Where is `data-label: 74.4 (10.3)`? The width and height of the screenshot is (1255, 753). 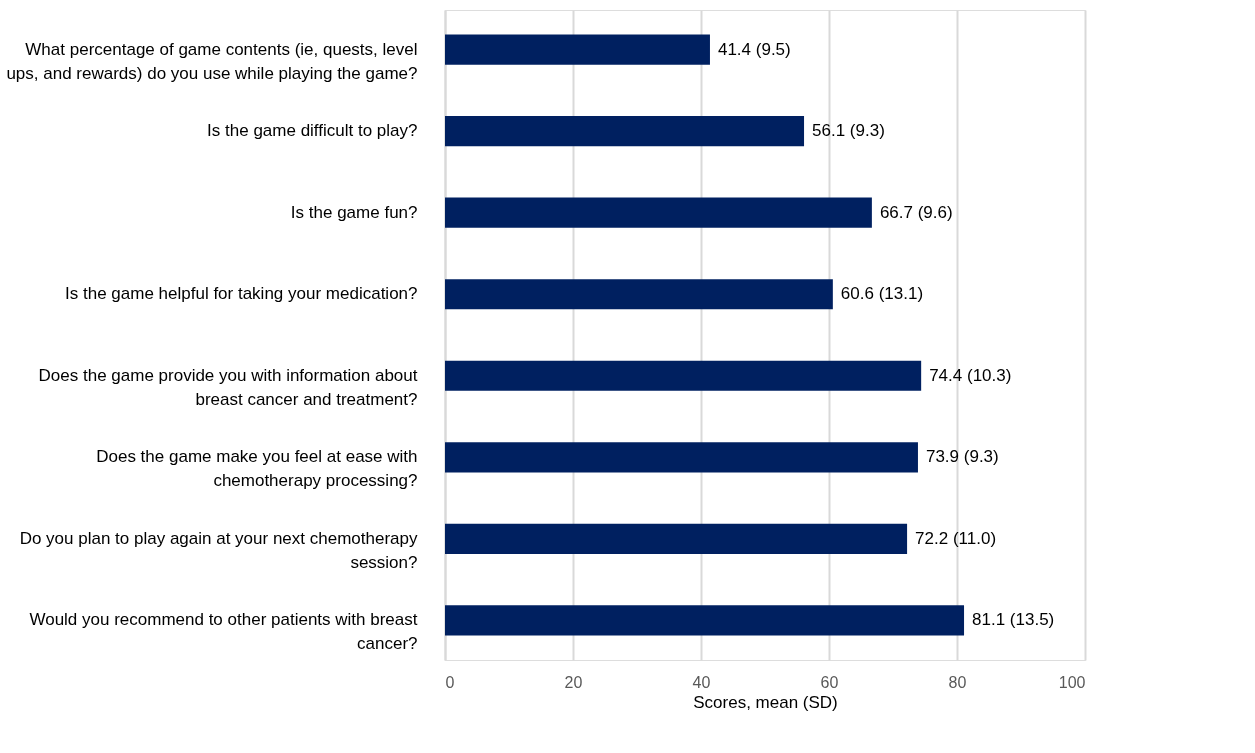
data-label: 74.4 (10.3) is located at coordinates (970, 375).